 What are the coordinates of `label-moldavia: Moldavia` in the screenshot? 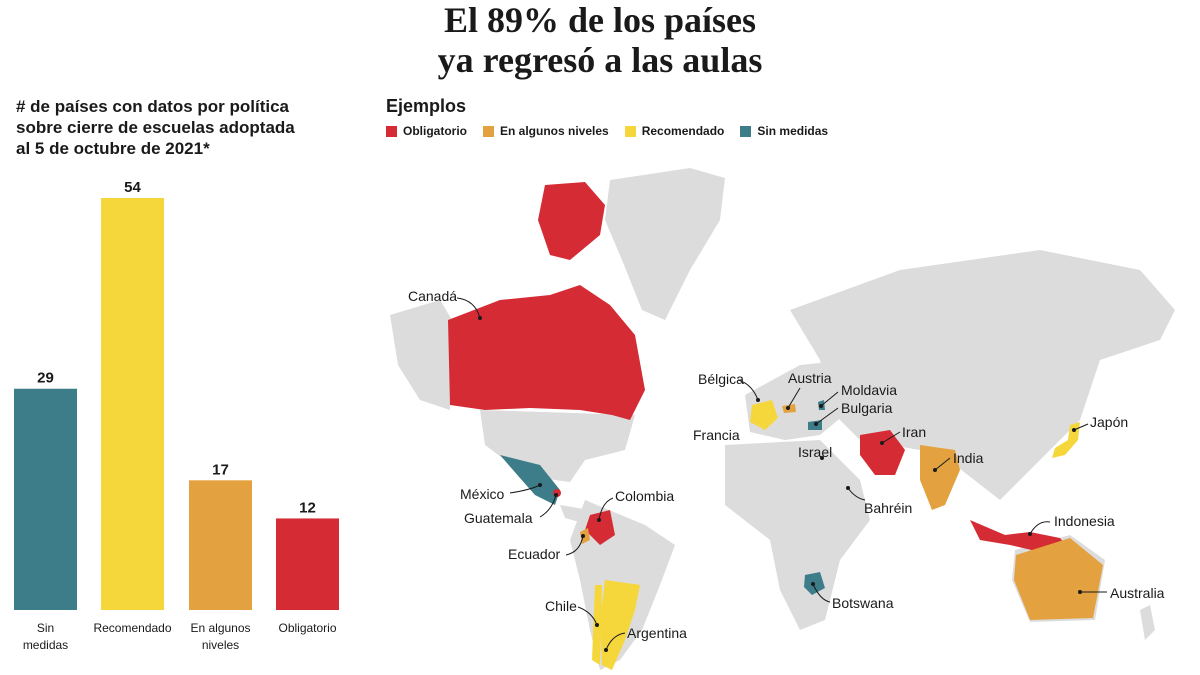 It's located at (869, 390).